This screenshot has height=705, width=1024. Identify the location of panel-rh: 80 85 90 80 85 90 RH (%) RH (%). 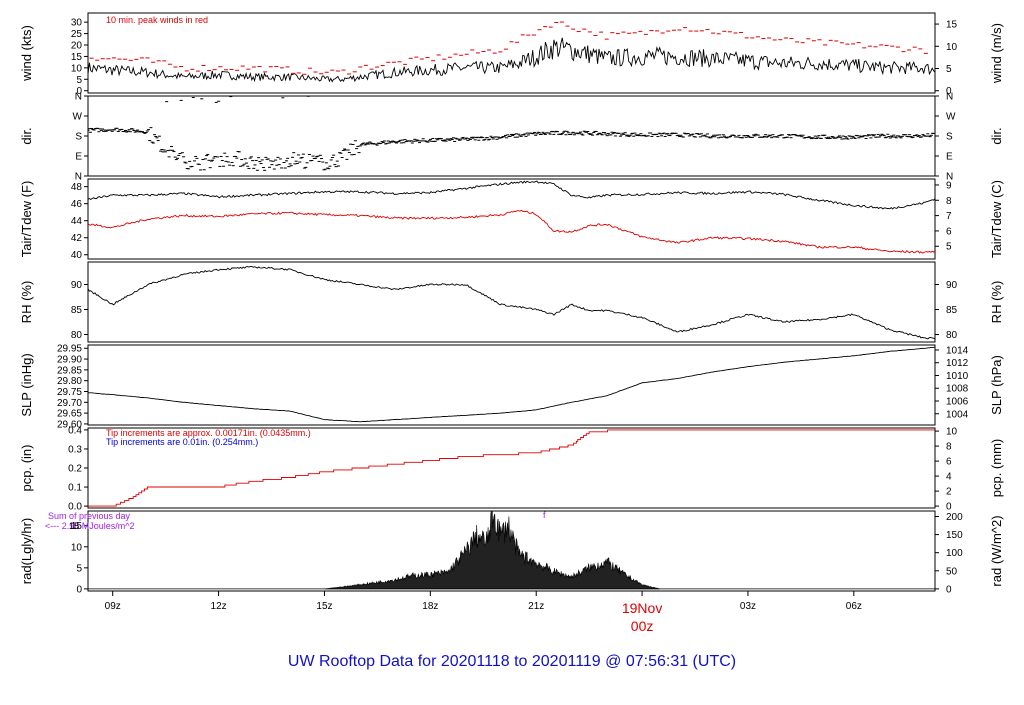
(511, 302).